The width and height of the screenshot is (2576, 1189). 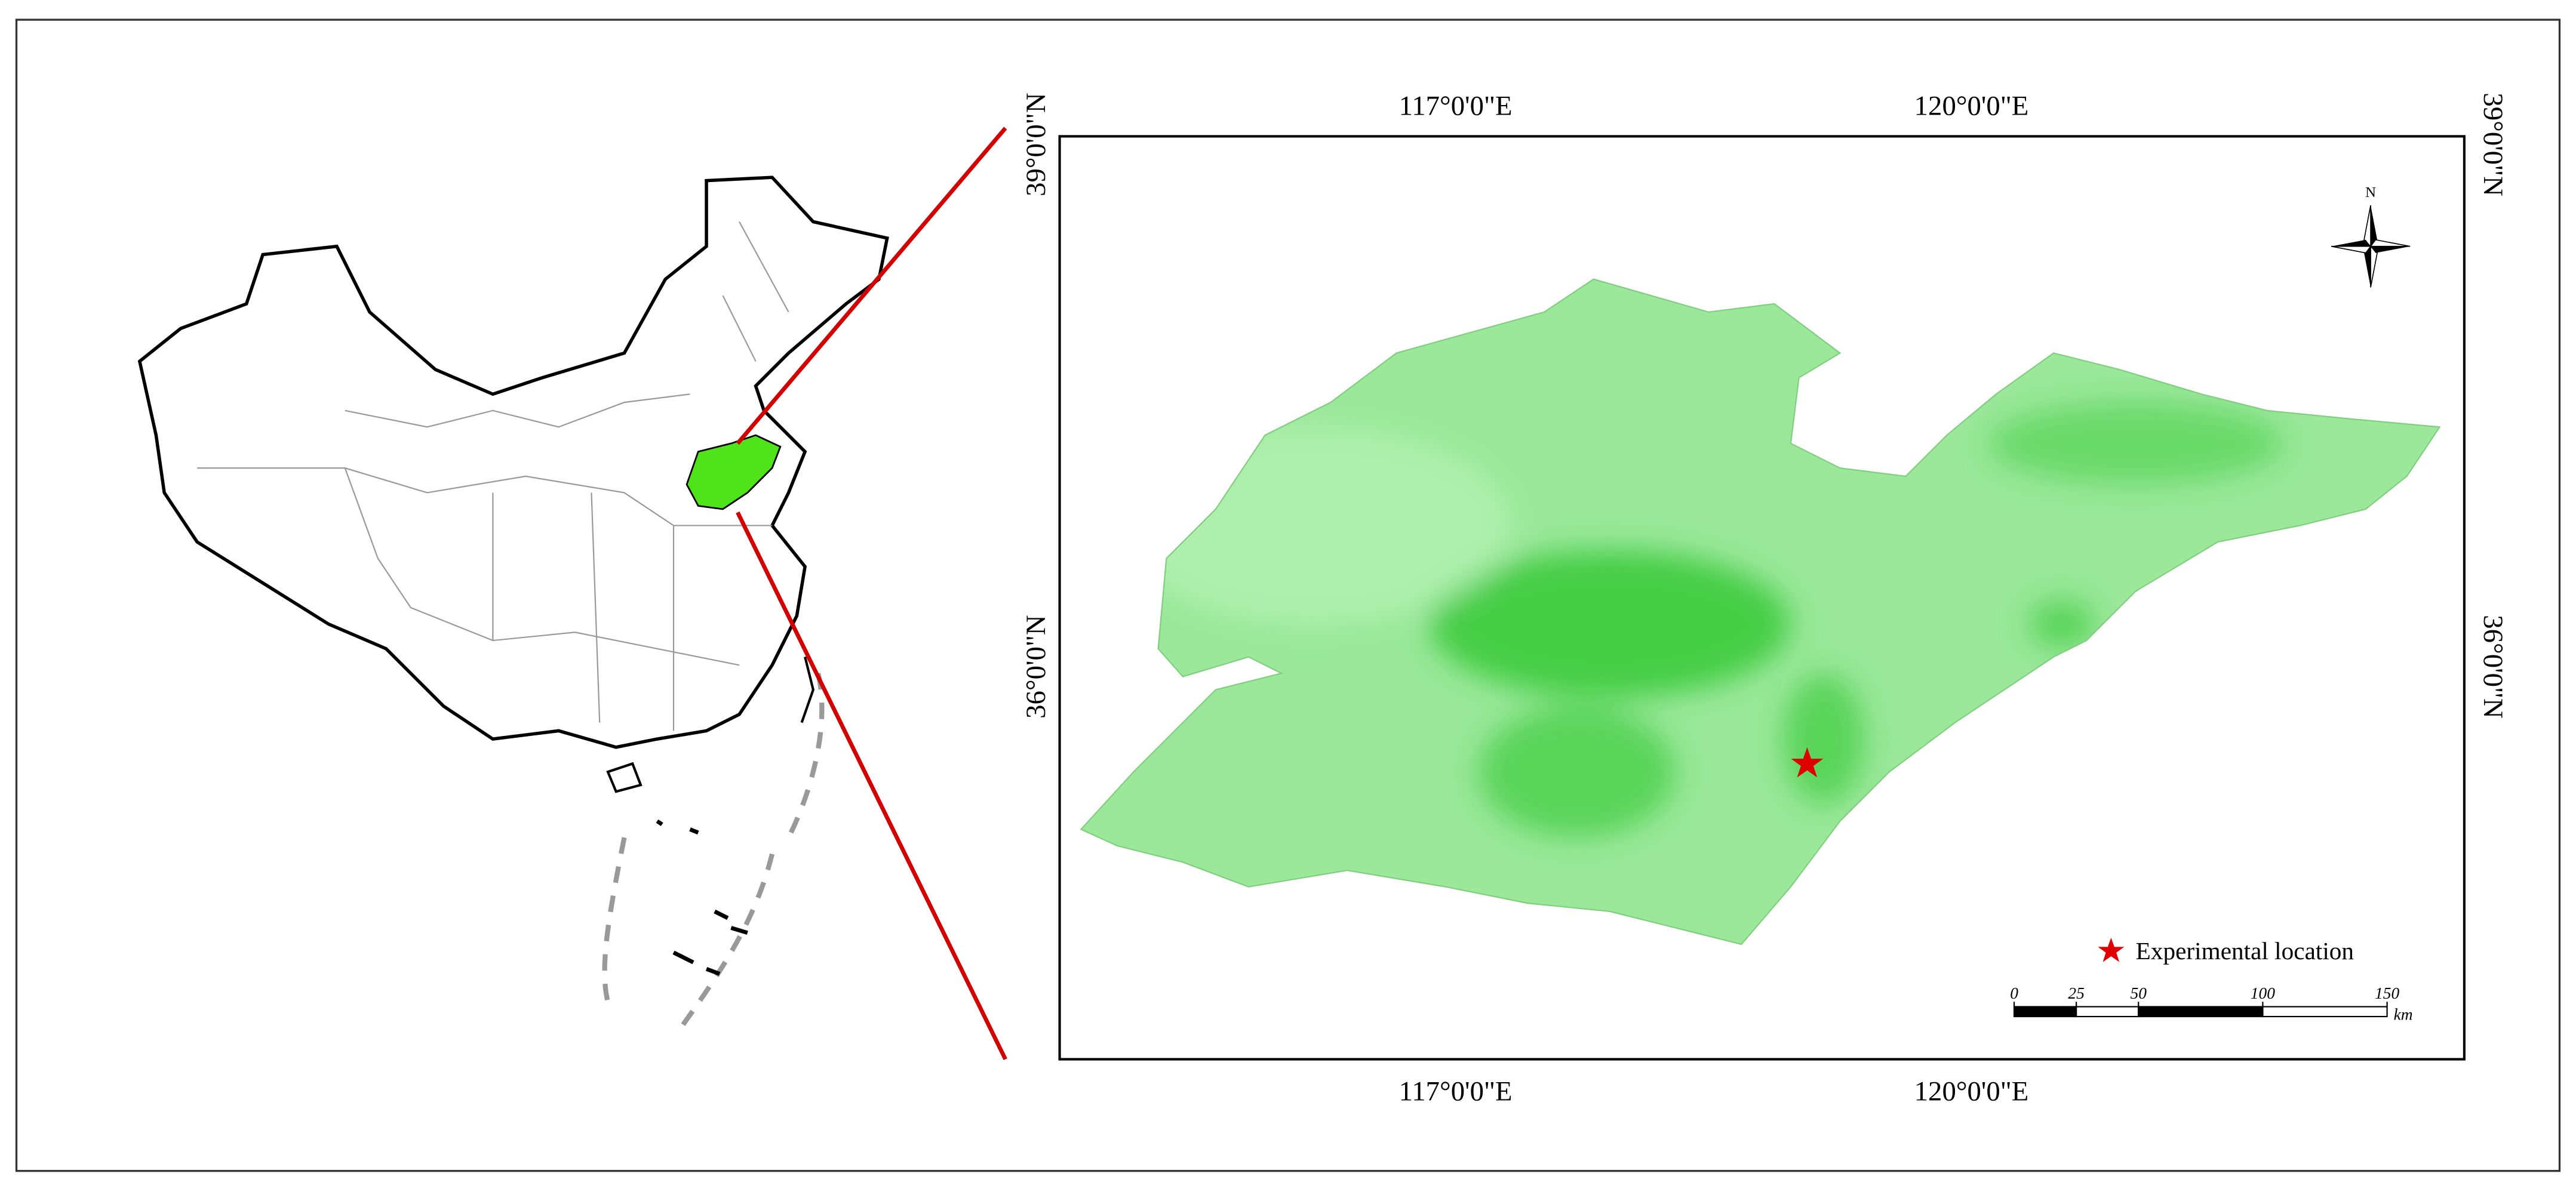 I want to click on north-label: N, so click(x=2370, y=192).